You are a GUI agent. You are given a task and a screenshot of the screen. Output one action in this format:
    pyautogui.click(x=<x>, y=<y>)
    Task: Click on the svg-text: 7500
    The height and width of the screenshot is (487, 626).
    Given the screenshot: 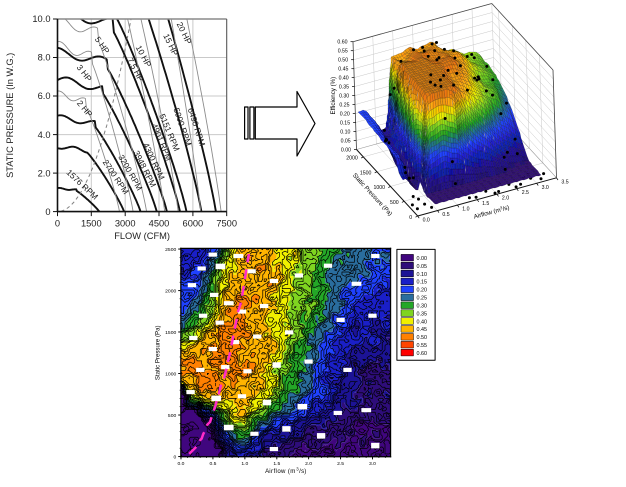 What is the action you would take?
    pyautogui.click(x=226, y=224)
    